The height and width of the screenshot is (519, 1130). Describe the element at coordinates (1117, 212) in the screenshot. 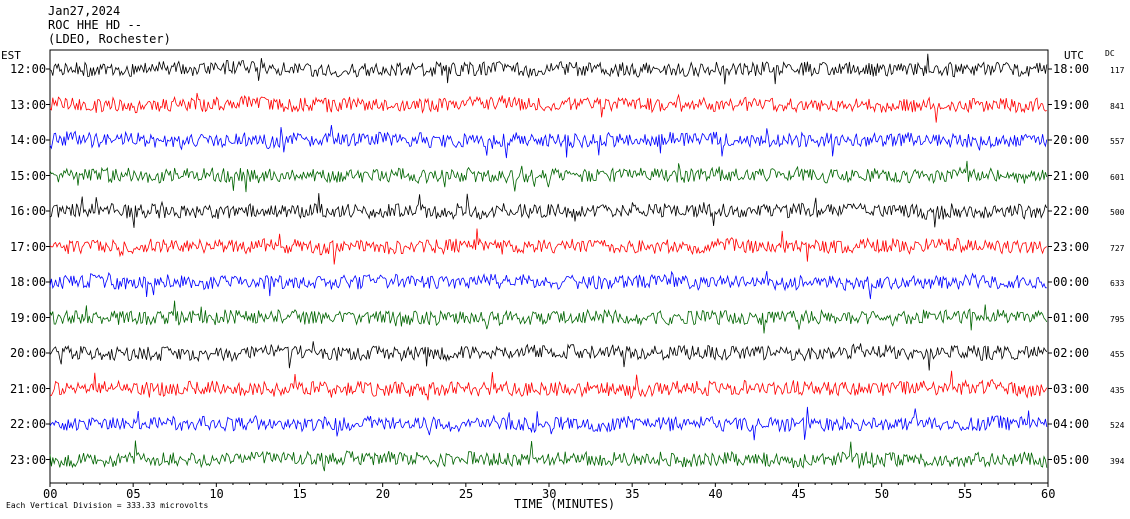

I see `dc-value-label: 500` at that location.